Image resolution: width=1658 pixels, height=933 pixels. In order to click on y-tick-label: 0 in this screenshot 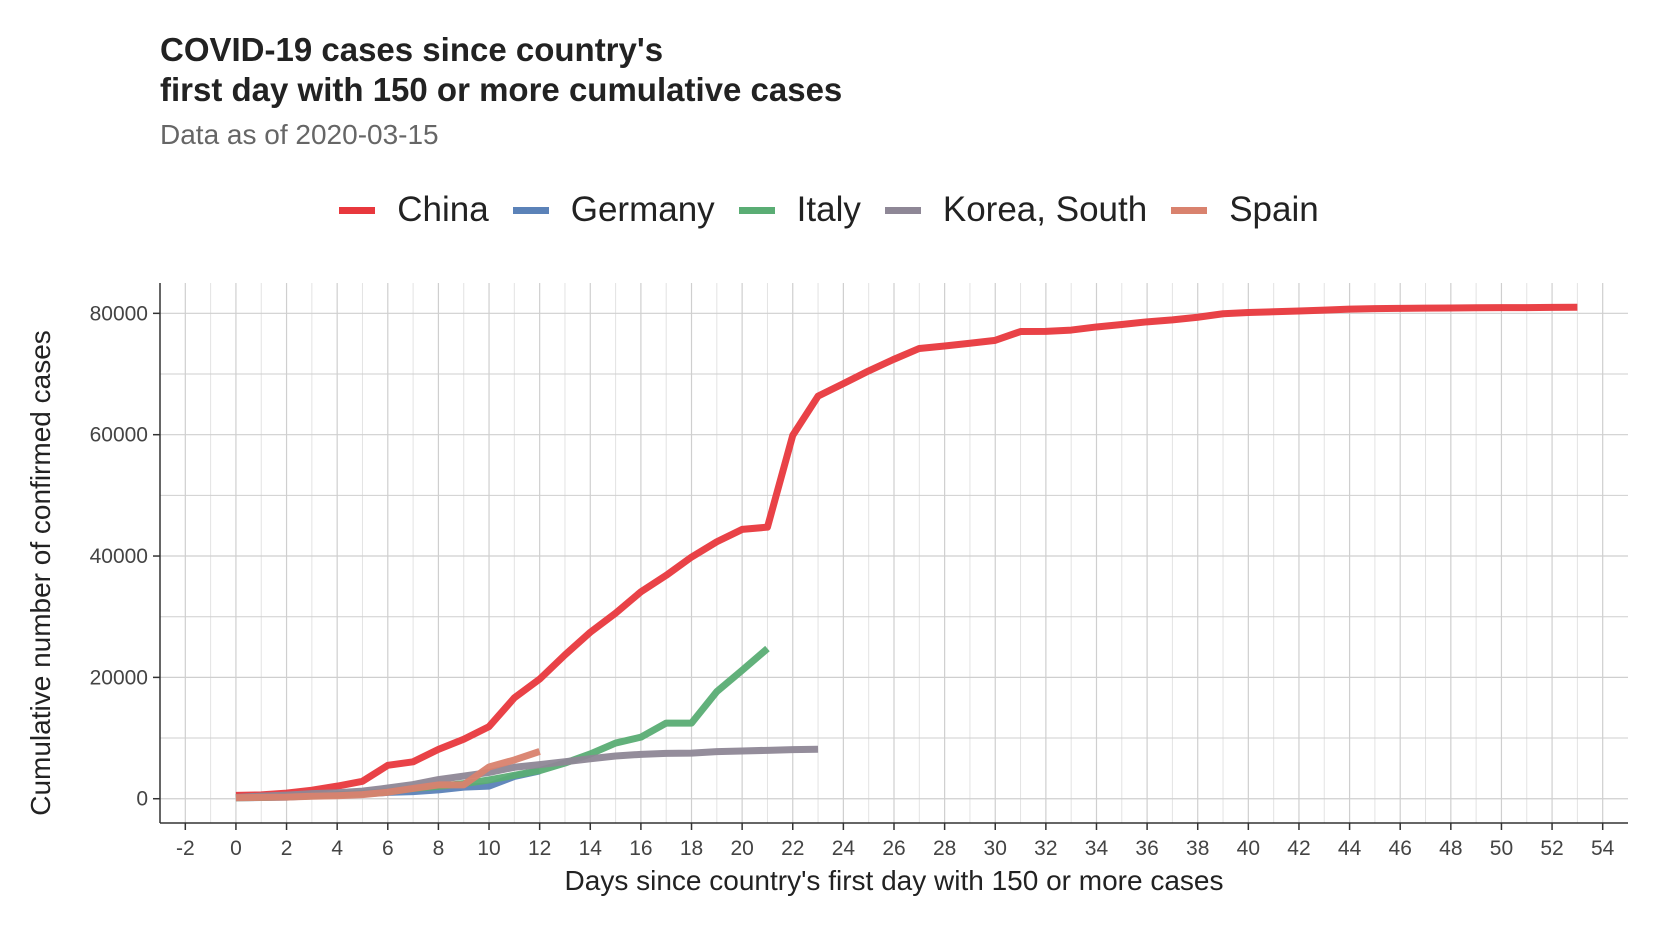, I will do `click(142, 799)`.